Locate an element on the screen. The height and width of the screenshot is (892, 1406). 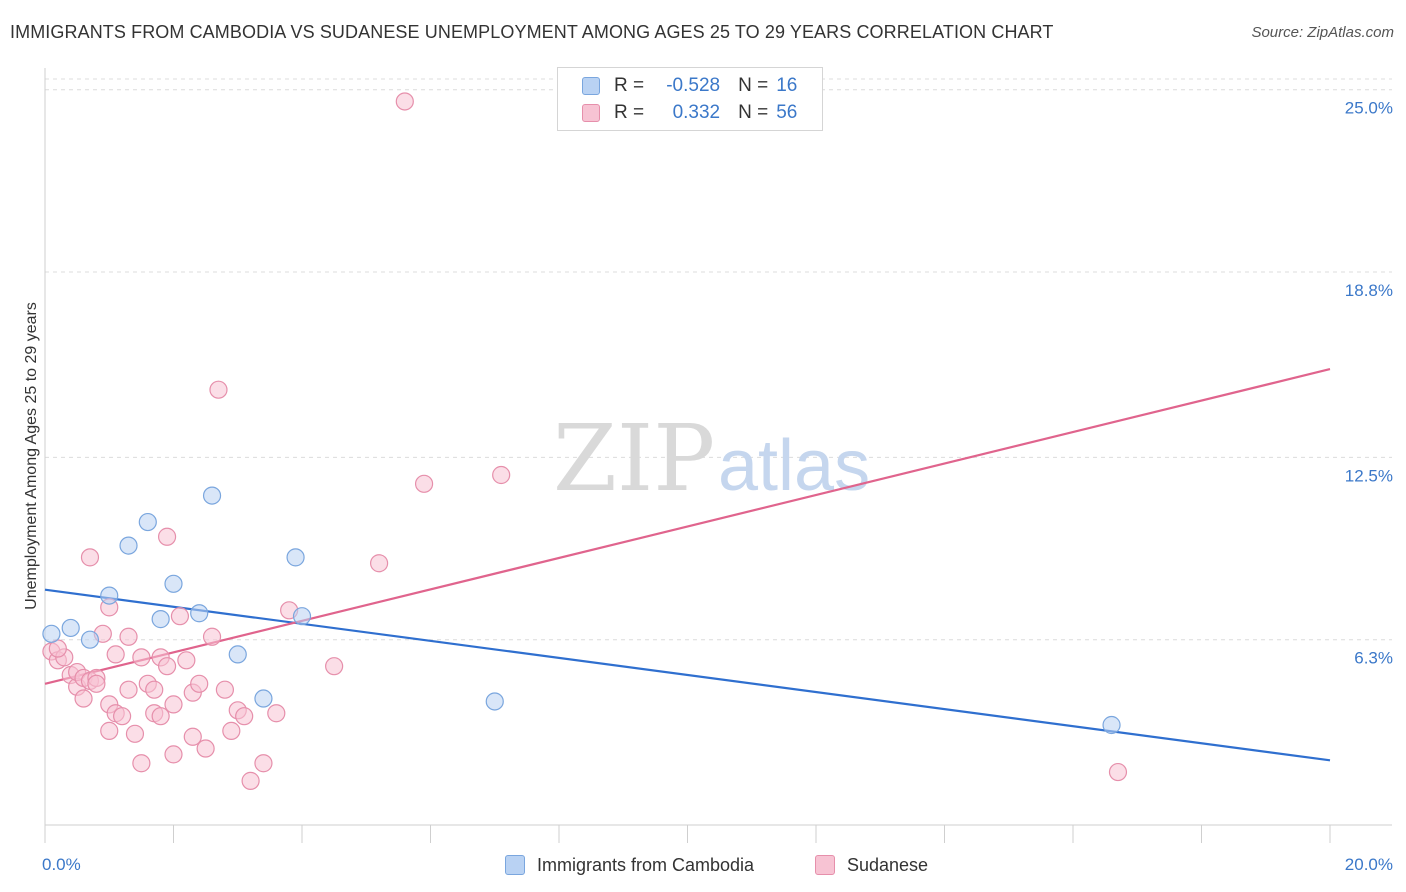
legend-row-cambodia: R = -0.528 N = 16 is located at coordinates (689, 86).